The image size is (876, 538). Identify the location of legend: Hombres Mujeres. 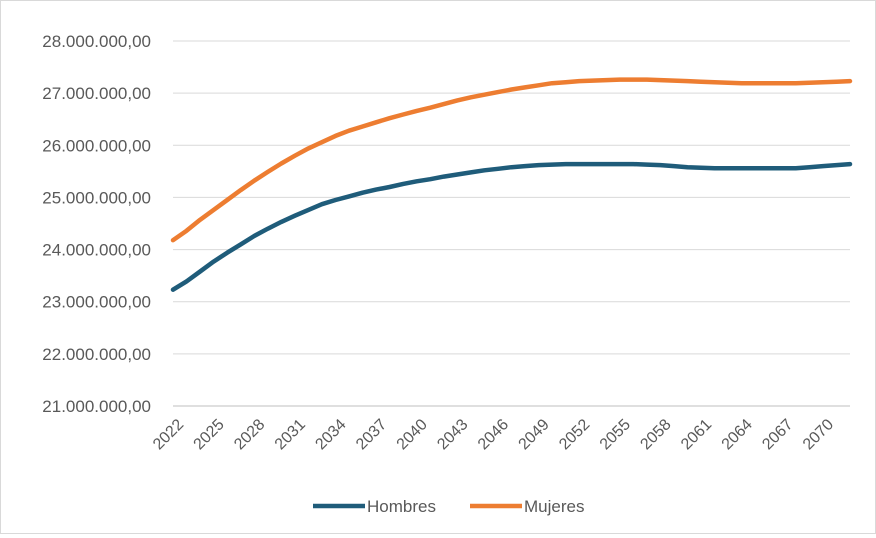
(448, 506).